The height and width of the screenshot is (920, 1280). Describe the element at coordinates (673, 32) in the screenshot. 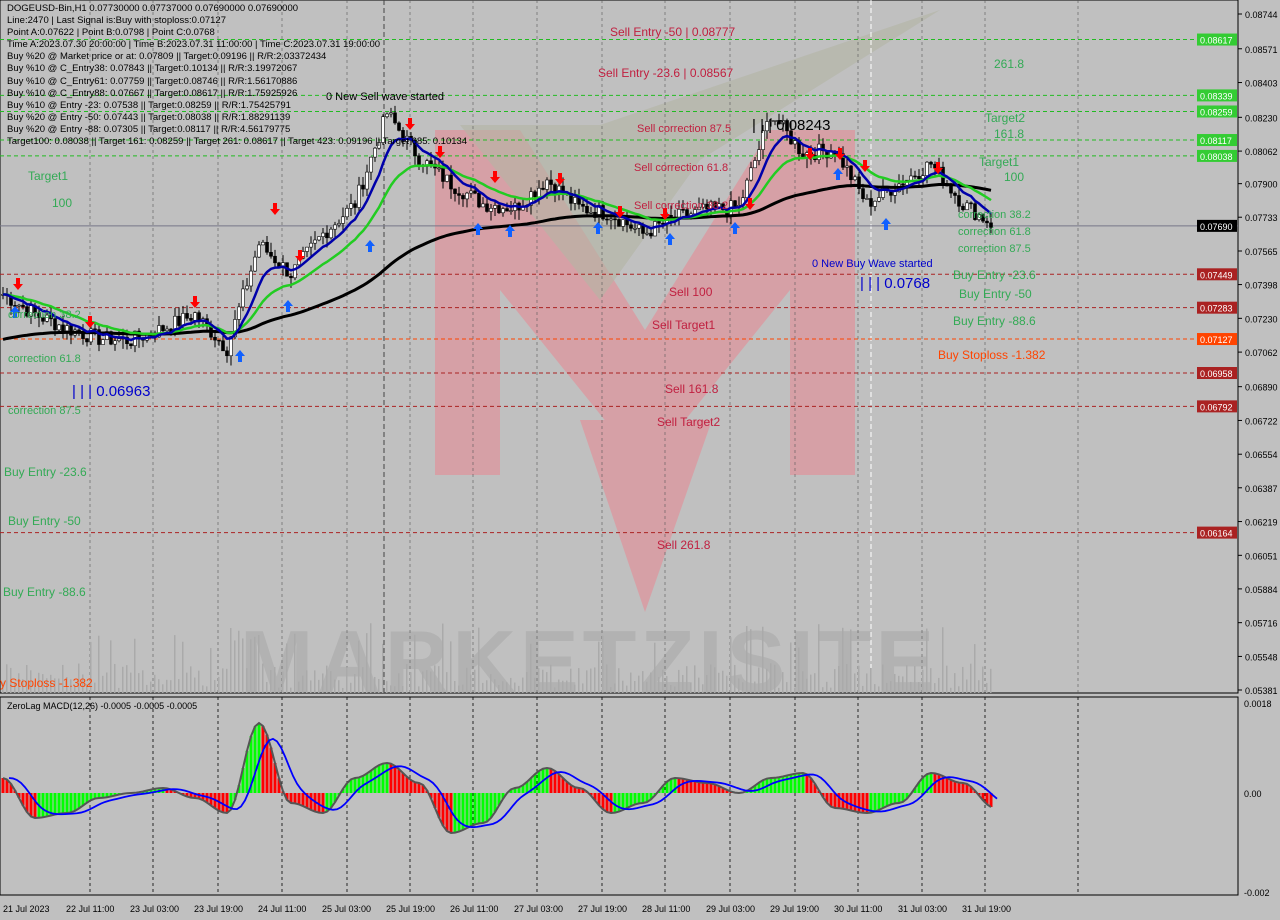

I see `chart-annotation: Sell Entry -50 | 0.08777` at that location.